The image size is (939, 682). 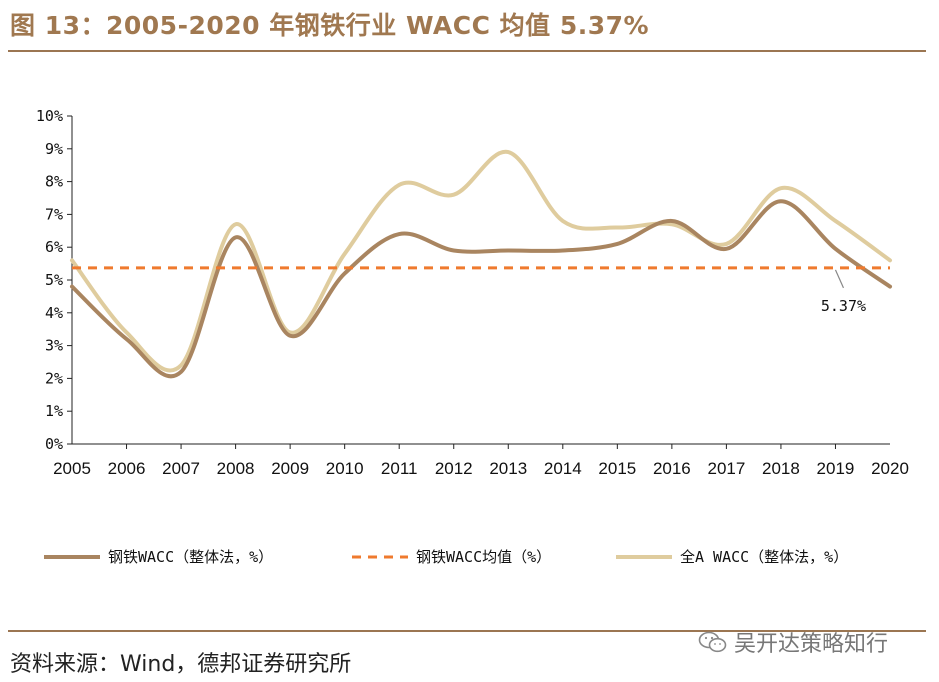 I want to click on x-tick-label: 2017, so click(x=726, y=468).